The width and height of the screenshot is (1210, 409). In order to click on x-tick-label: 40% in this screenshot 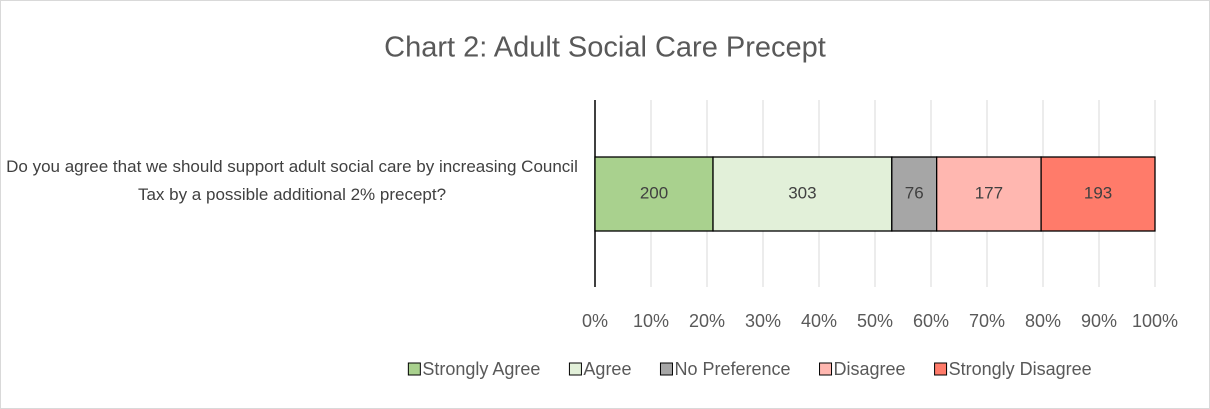, I will do `click(819, 321)`.